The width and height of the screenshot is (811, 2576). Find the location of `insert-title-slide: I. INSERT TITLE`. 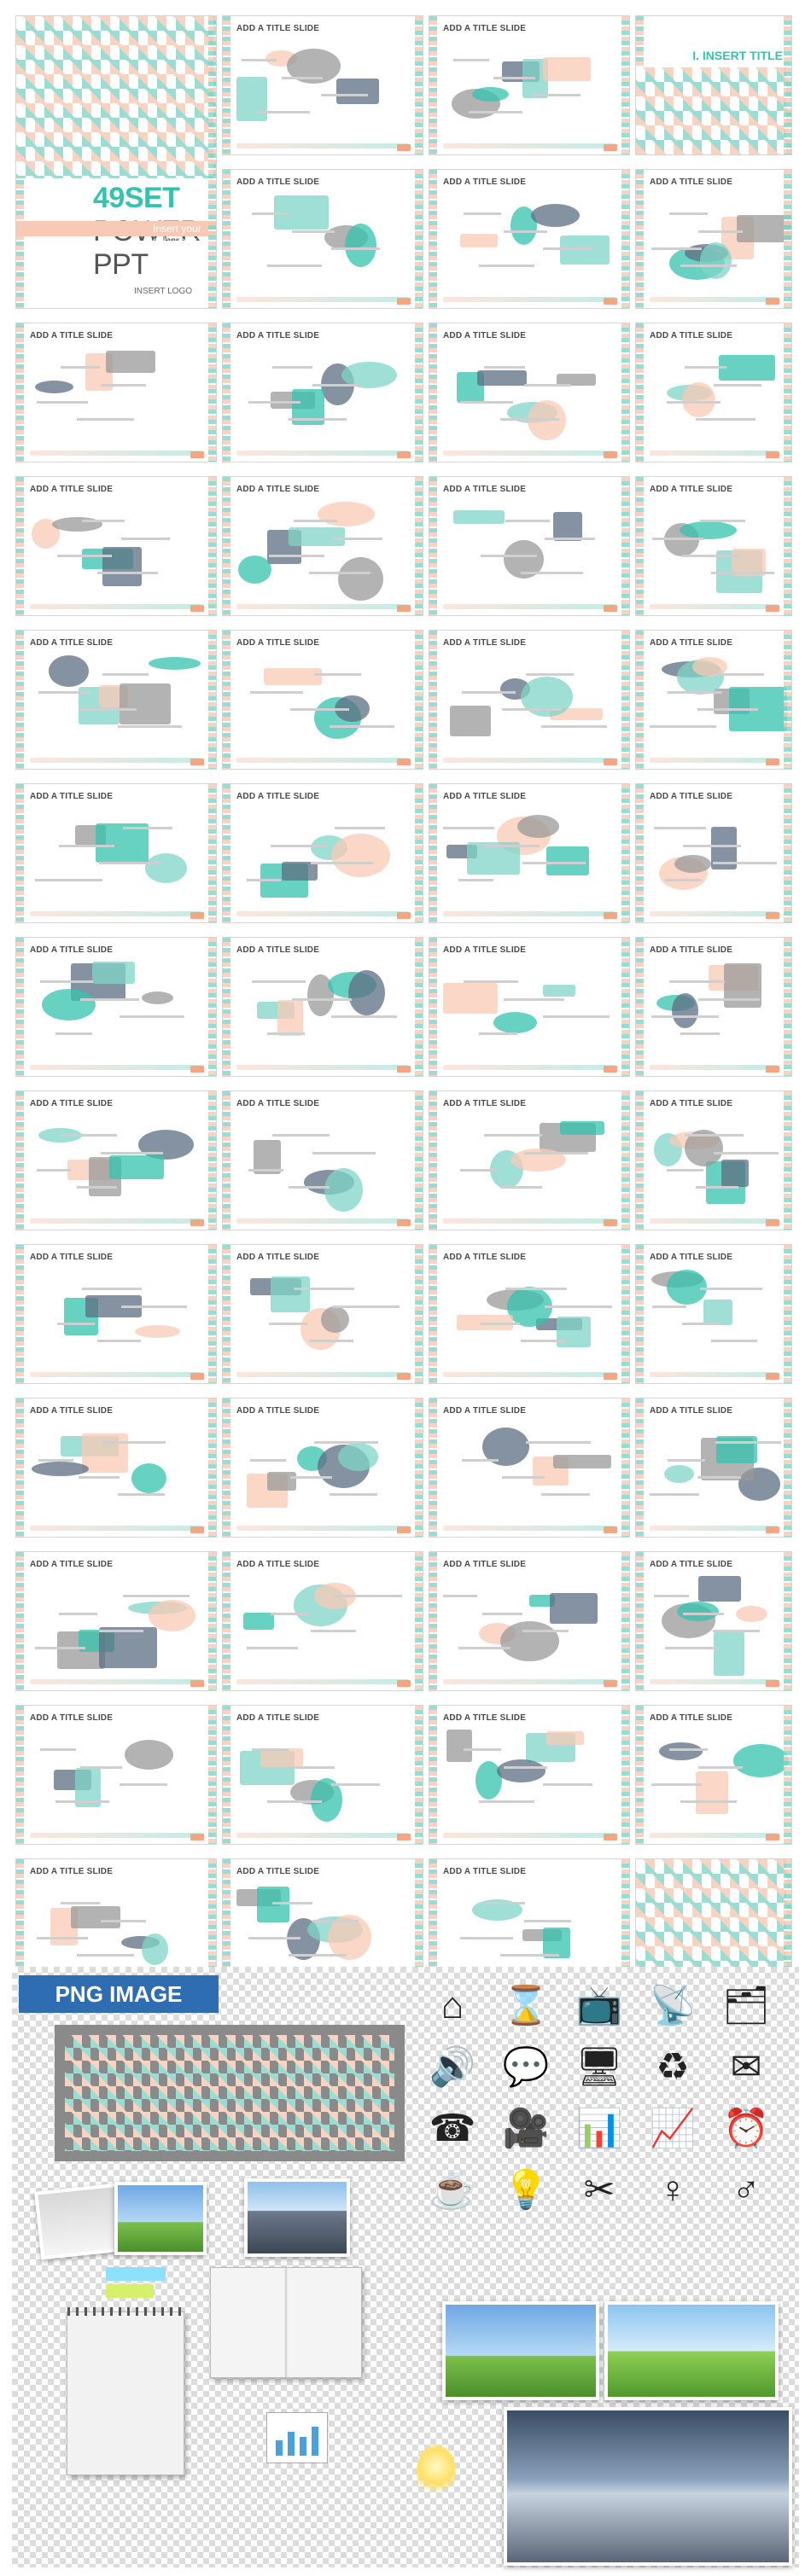

insert-title-slide: I. INSERT TITLE is located at coordinates (713, 85).